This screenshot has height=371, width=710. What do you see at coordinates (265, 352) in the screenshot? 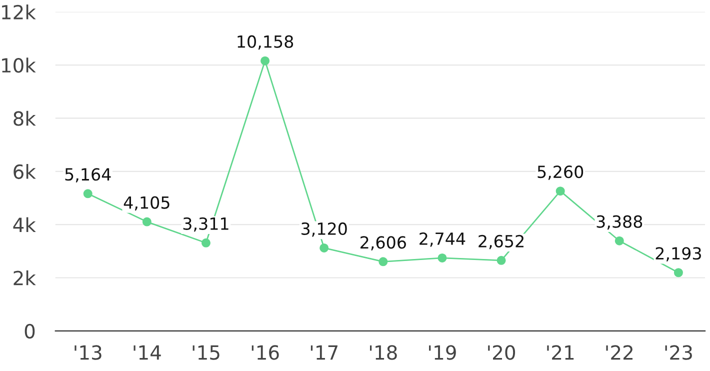
I see `x-tick-label: '16` at bounding box center [265, 352].